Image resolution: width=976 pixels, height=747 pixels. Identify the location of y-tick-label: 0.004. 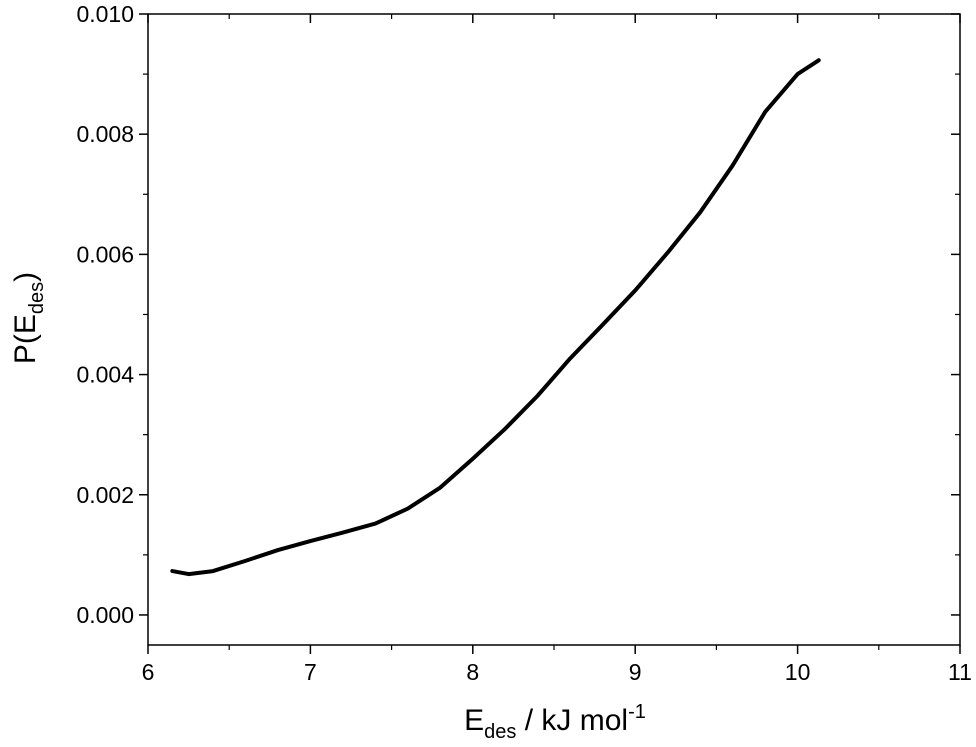
(105, 375).